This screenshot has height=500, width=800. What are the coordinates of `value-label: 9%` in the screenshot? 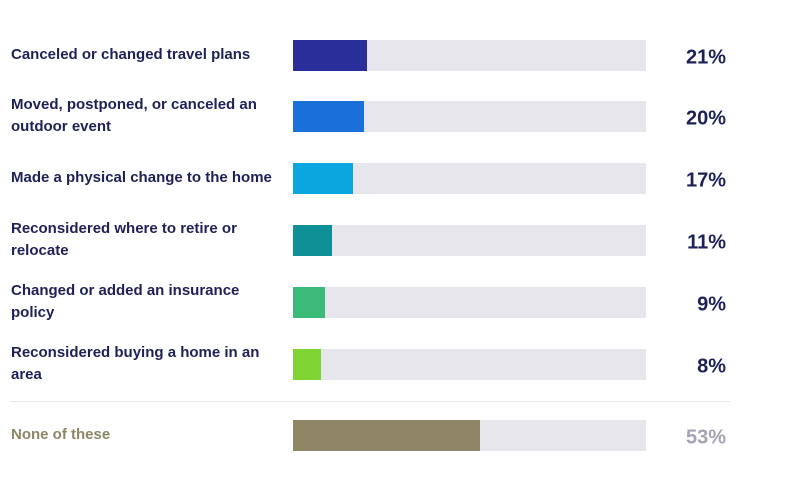 It's located at (711, 304).